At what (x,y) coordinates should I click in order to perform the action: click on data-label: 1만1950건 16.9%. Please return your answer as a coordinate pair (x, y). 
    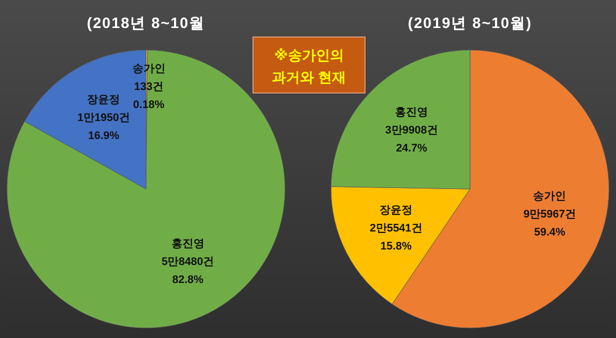
    Looking at the image, I should click on (103, 127).